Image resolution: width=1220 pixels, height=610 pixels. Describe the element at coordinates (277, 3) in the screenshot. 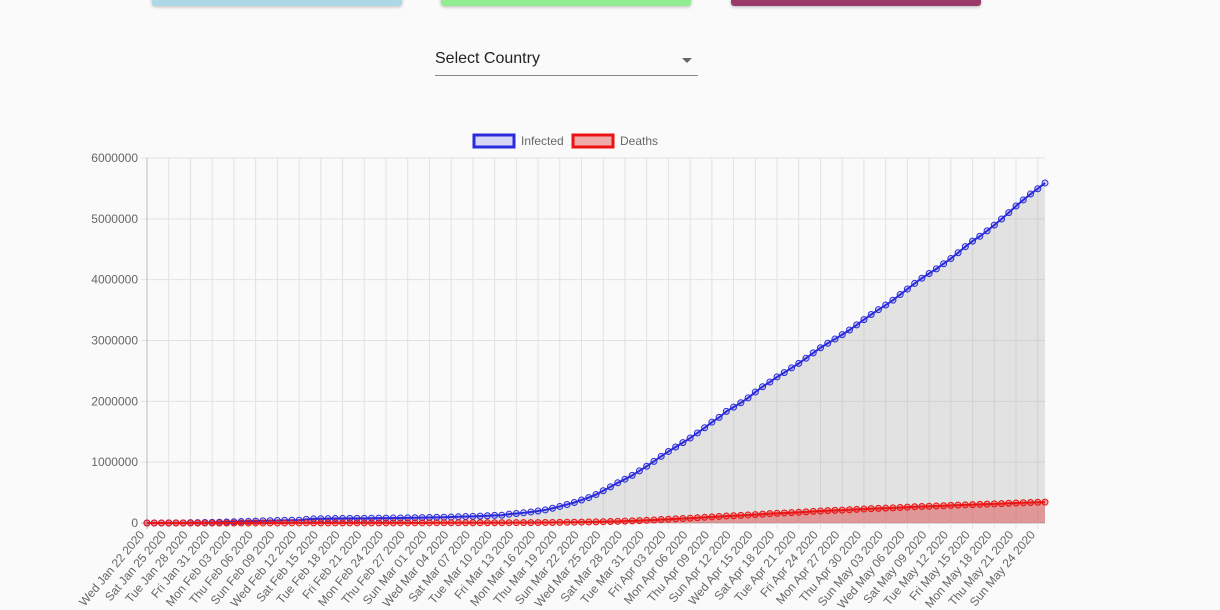

I see `top-card-blue` at that location.